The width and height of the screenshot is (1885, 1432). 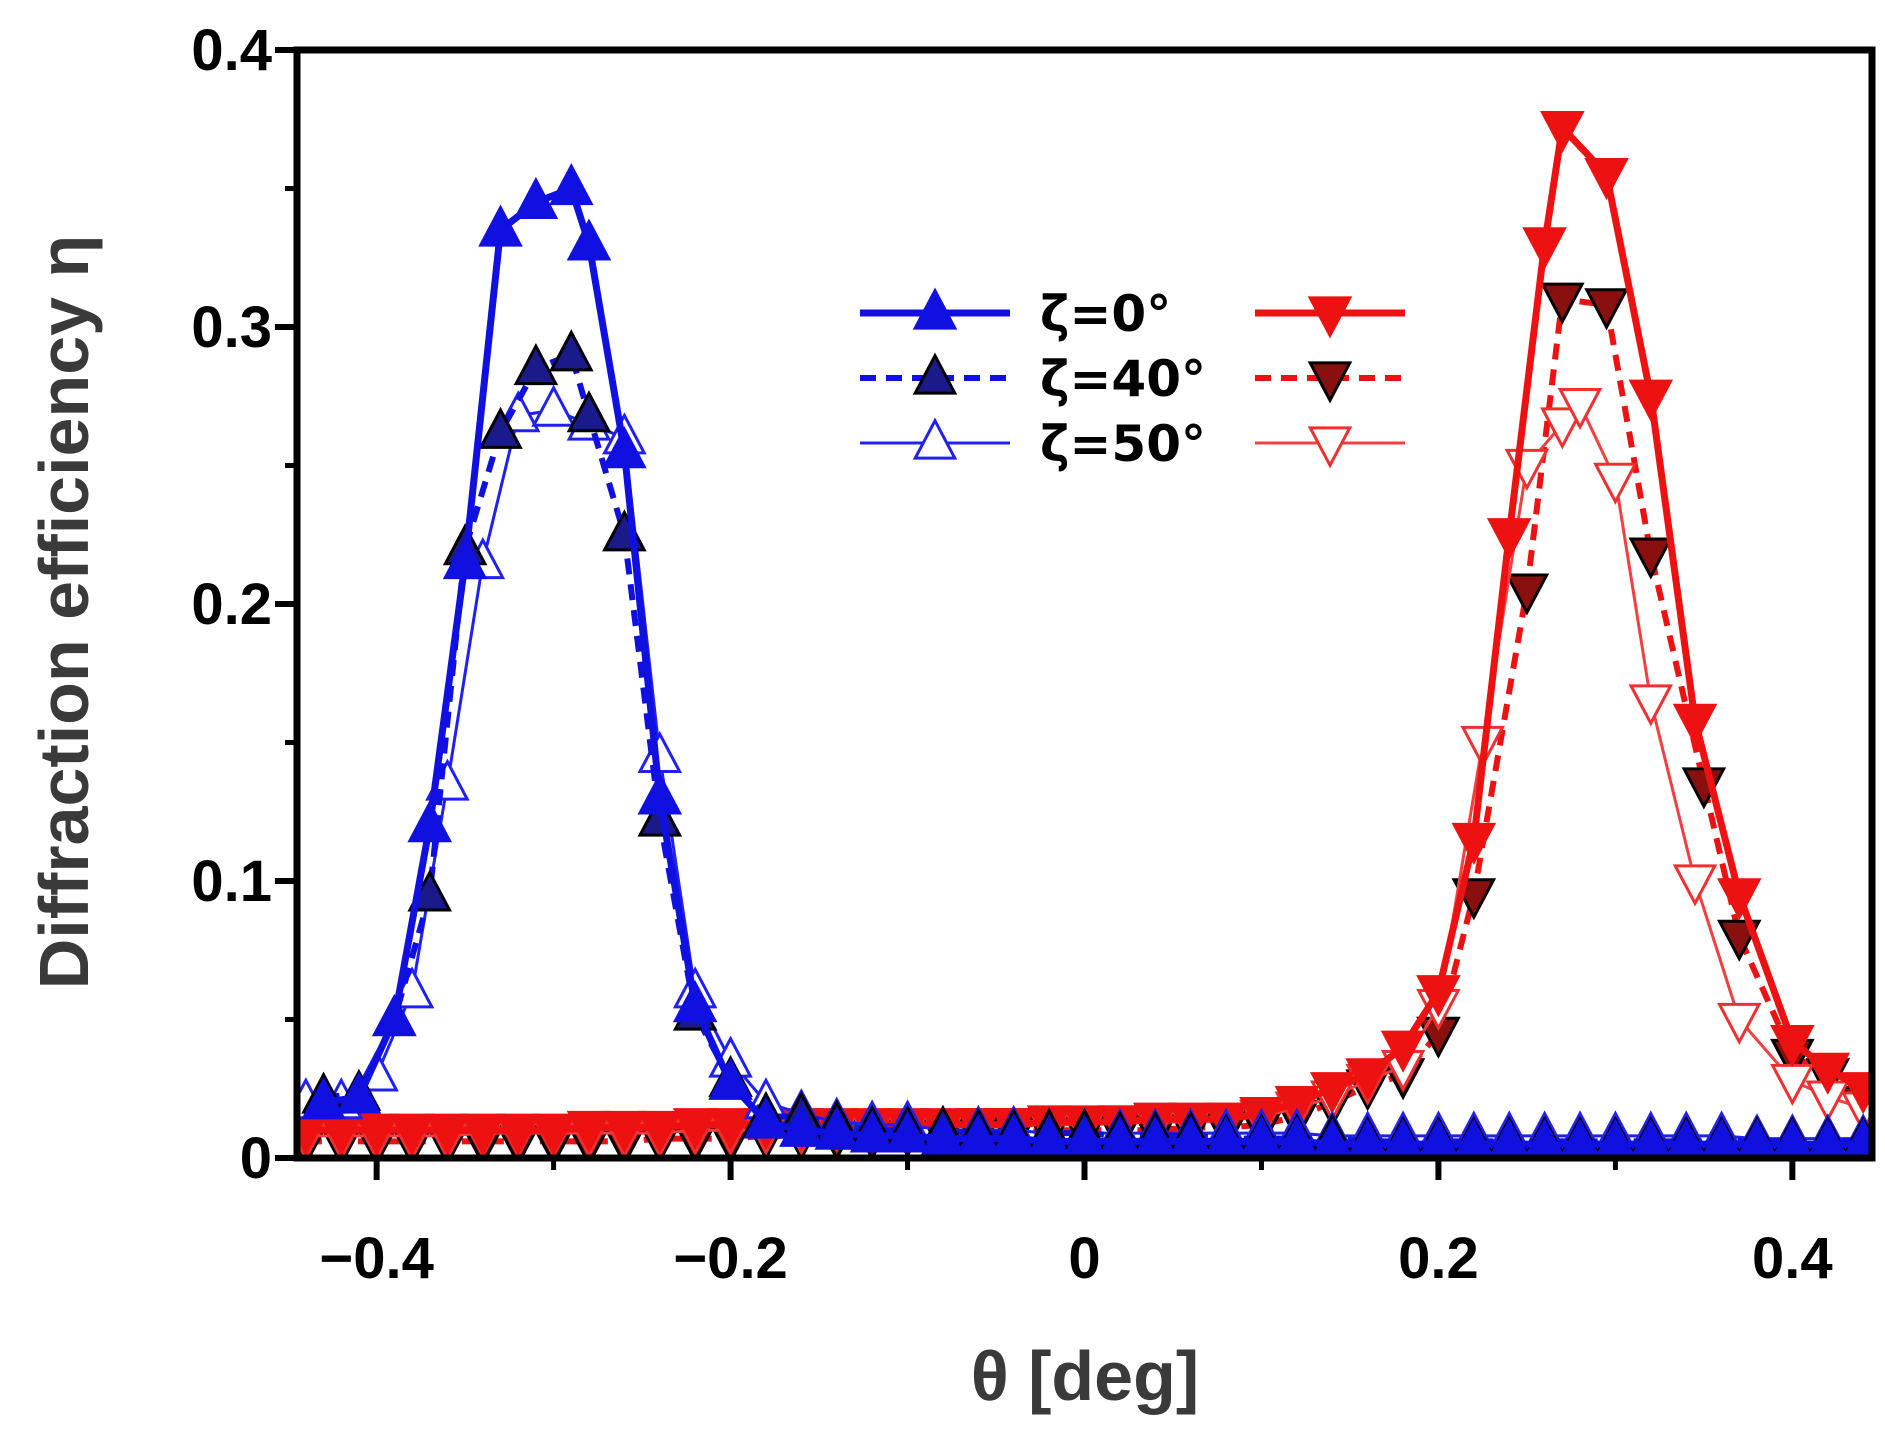 I want to click on y-tick-label: 0.4, so click(x=231, y=50).